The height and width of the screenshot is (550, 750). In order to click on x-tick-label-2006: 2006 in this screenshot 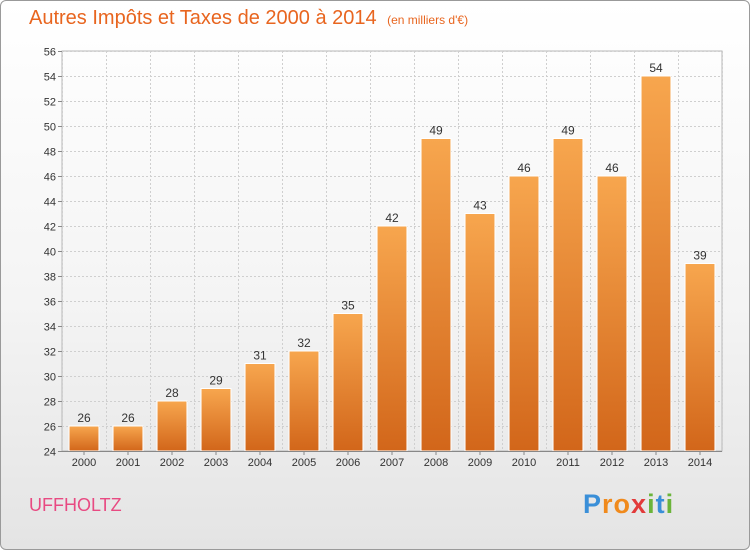, I will do `click(348, 463)`.